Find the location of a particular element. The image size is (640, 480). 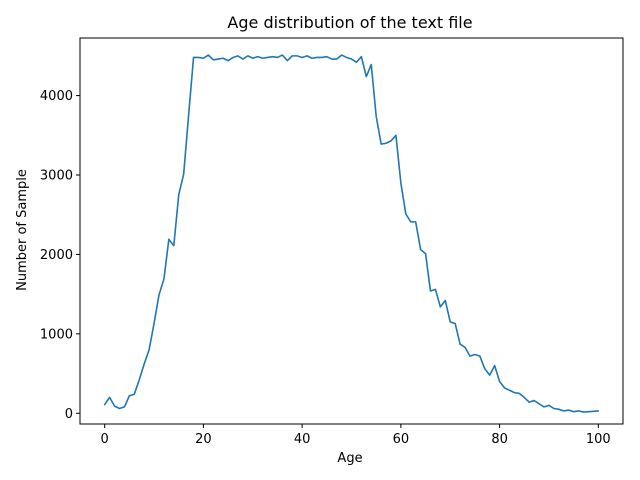

x-axis-label: Age is located at coordinates (349, 458).